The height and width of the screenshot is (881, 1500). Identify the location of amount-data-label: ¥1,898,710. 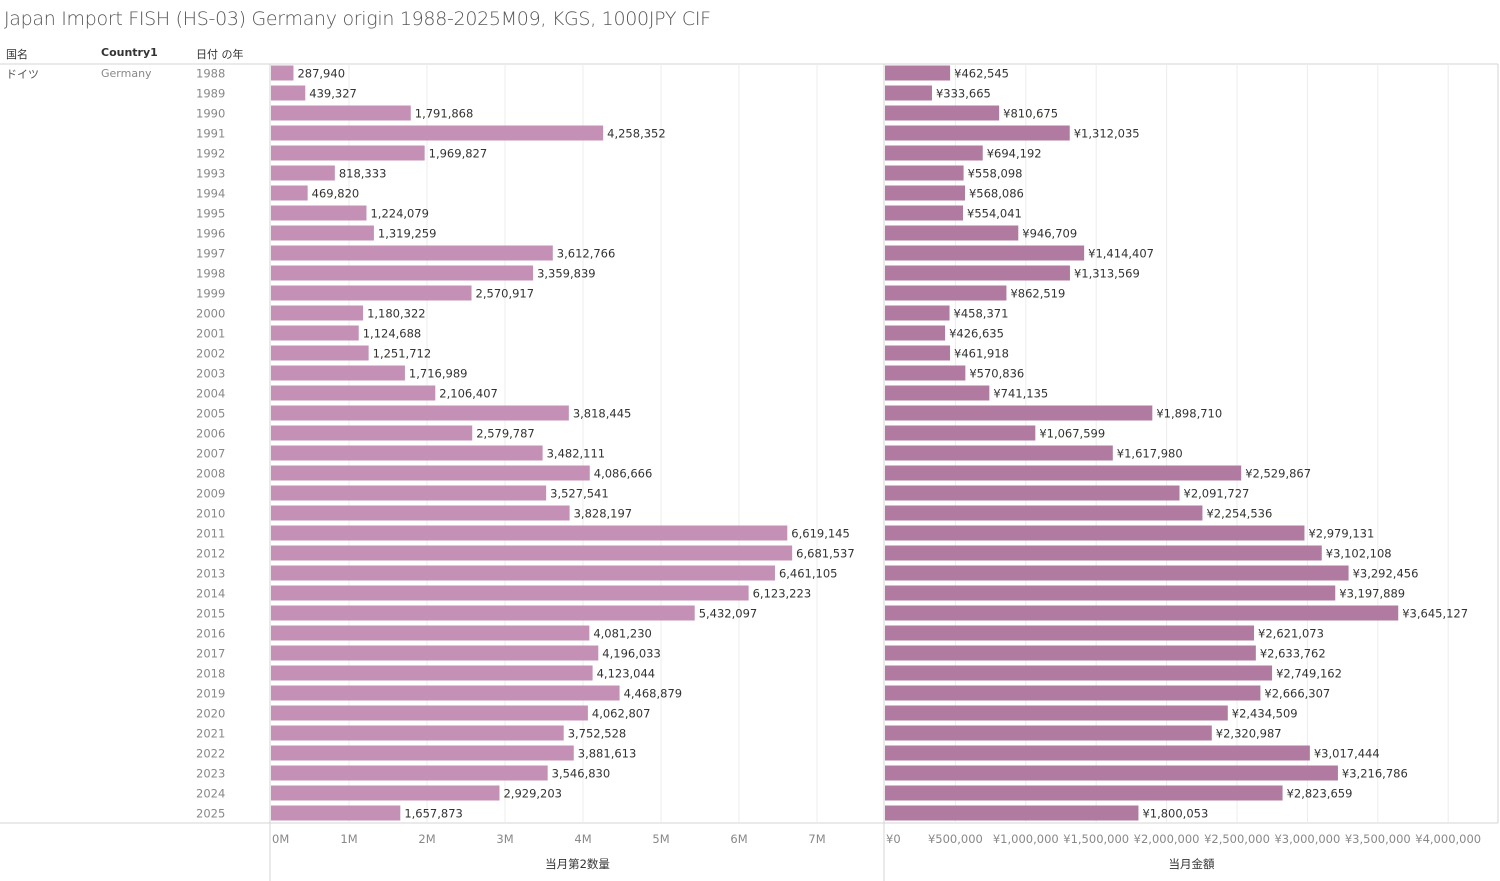
(1189, 414).